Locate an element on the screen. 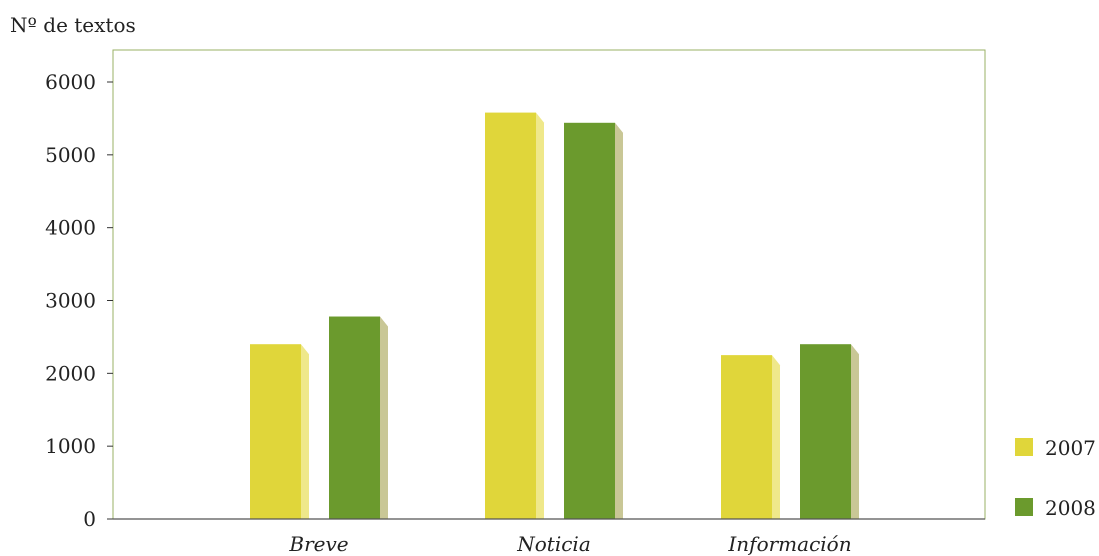 The width and height of the screenshot is (1099, 556). y-tick-label: 0 is located at coordinates (89, 519).